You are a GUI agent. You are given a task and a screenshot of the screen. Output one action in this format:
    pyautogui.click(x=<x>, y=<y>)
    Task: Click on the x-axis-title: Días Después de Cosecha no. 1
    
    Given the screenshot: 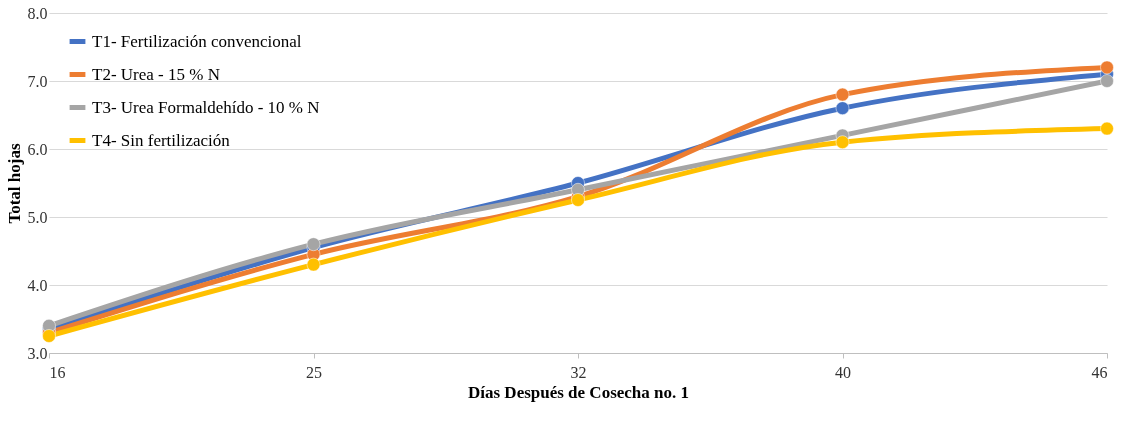 What is the action you would take?
    pyautogui.click(x=578, y=392)
    